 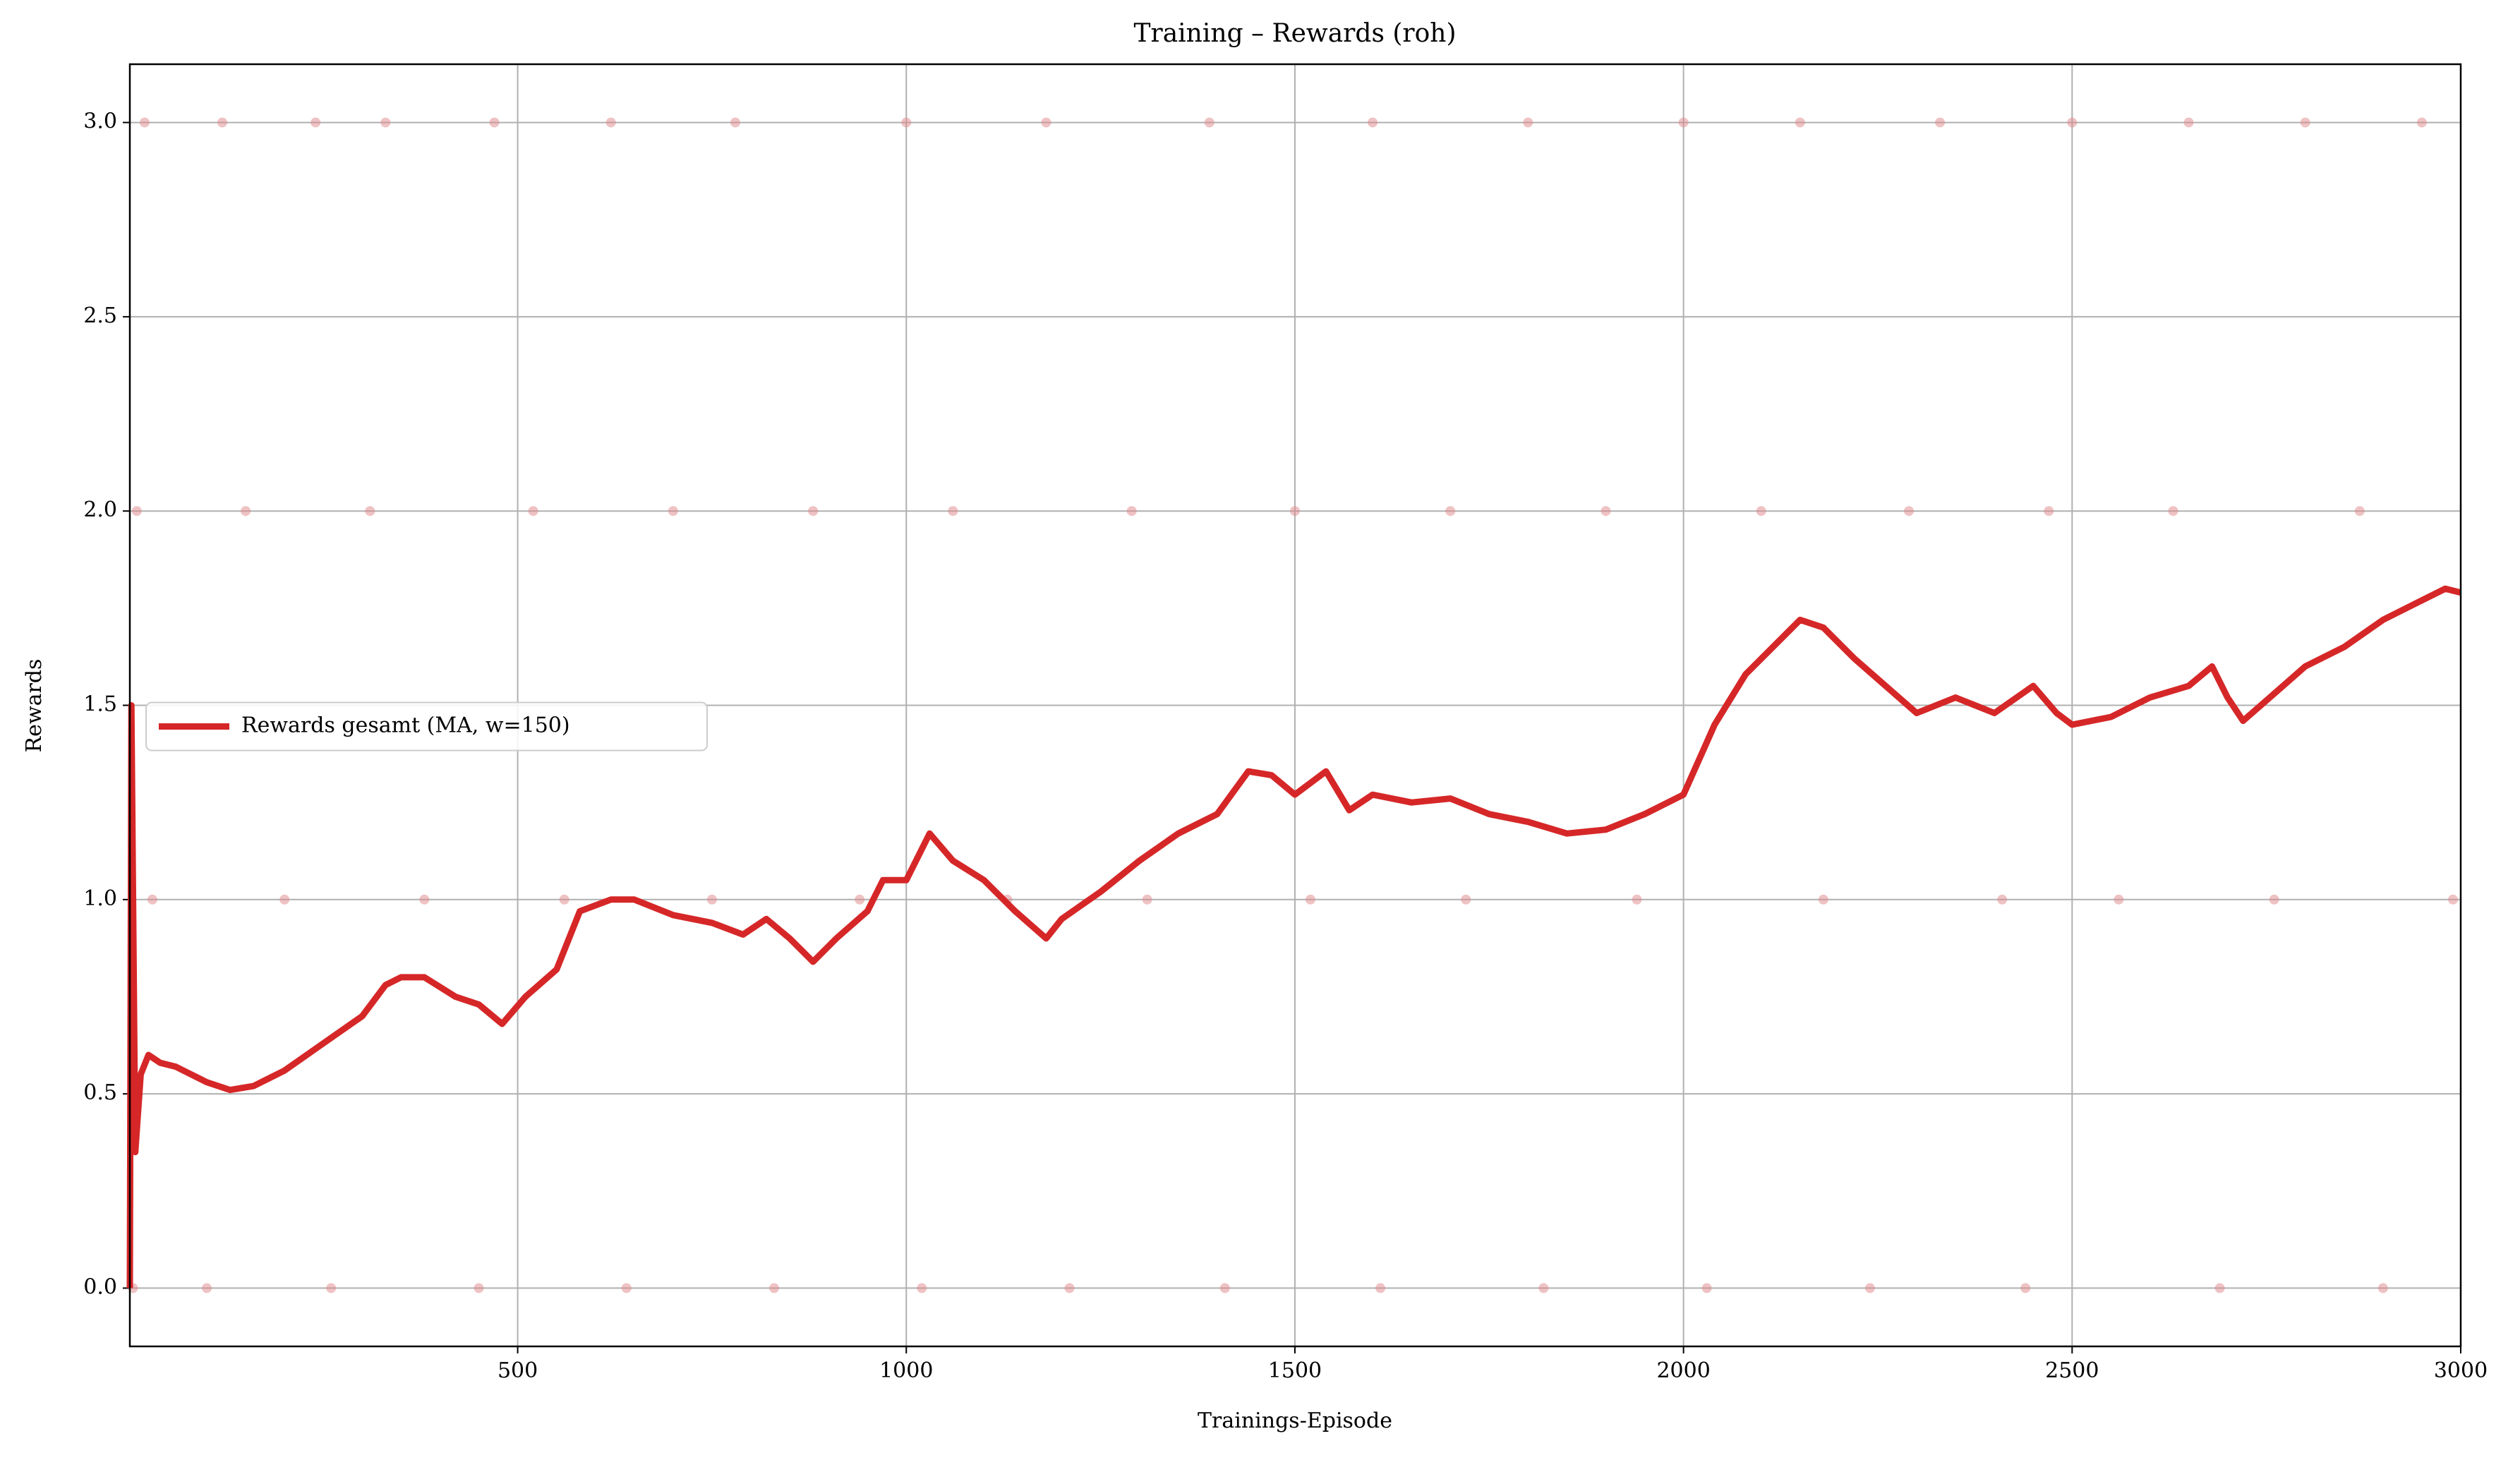 I want to click on y-tick-label: 1.0, so click(x=100, y=899).